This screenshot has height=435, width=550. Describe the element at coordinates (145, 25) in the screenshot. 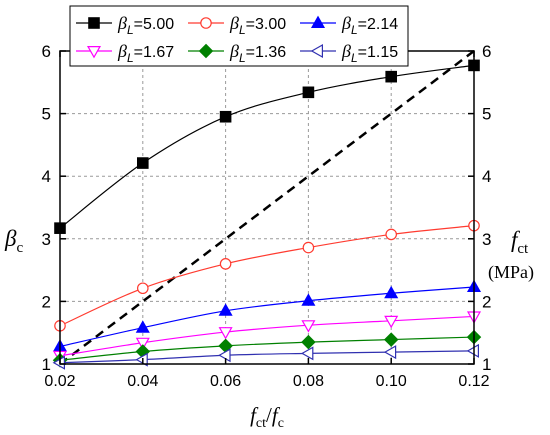

I see `legend-label: βL=5.00` at that location.